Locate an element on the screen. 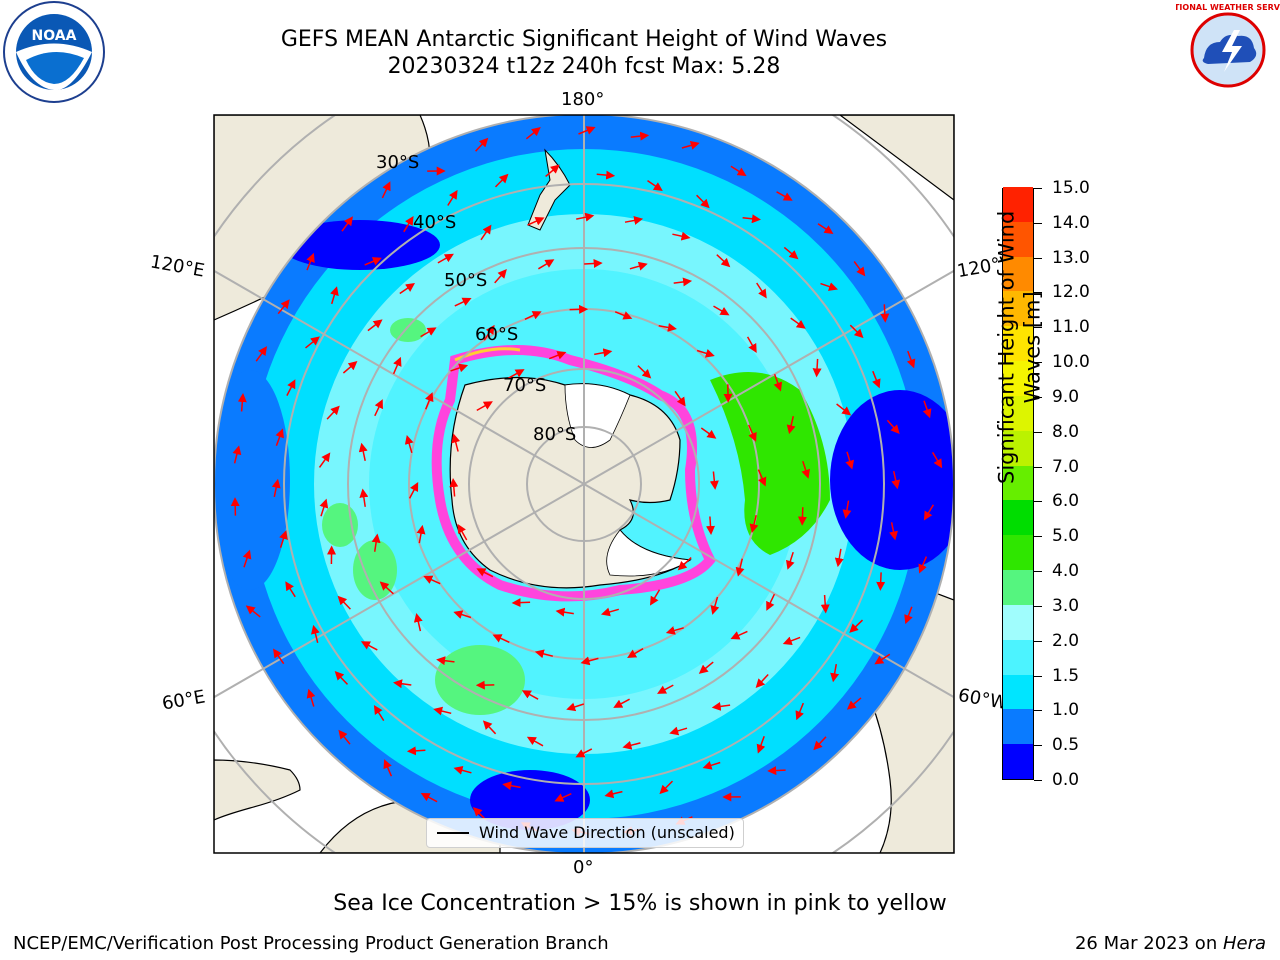 The image size is (1280, 960). colorbar-label-line2: Waves [m] is located at coordinates (1032, 347).